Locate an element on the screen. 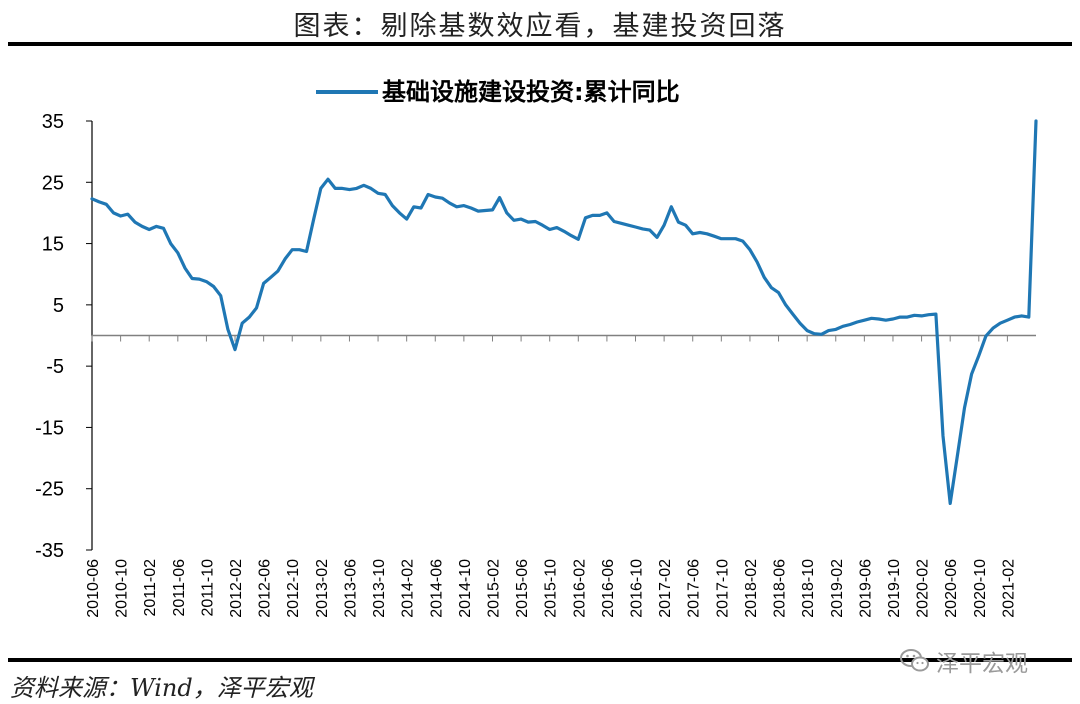 This screenshot has height=704, width=1080. x-tick-label: 2017-06 is located at coordinates (694, 588).